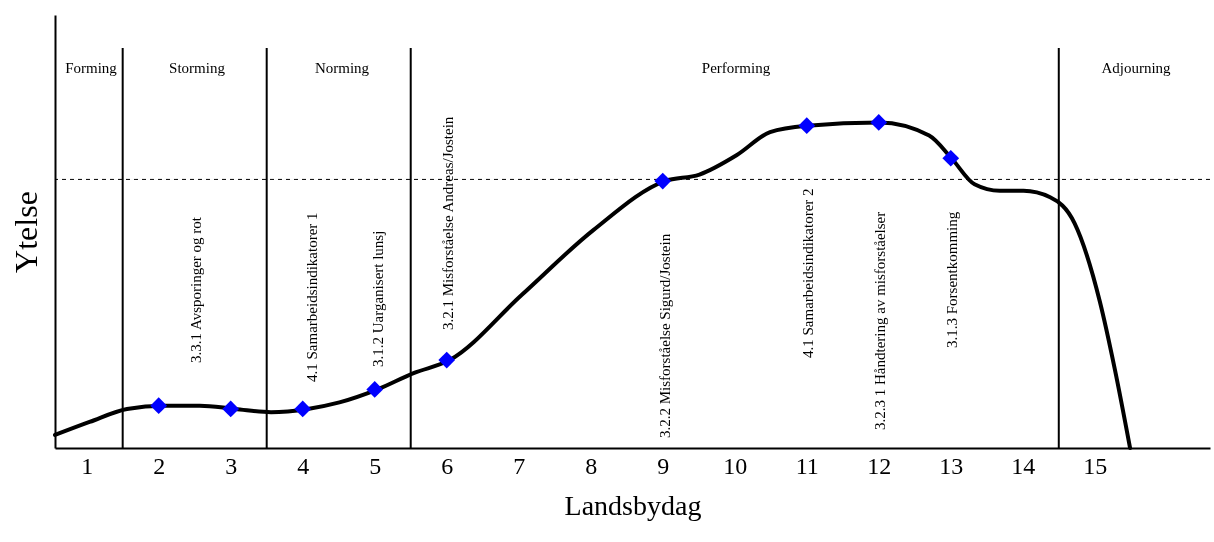 This screenshot has height=542, width=1214. What do you see at coordinates (303, 465) in the screenshot?
I see `x-tick-label: 4` at bounding box center [303, 465].